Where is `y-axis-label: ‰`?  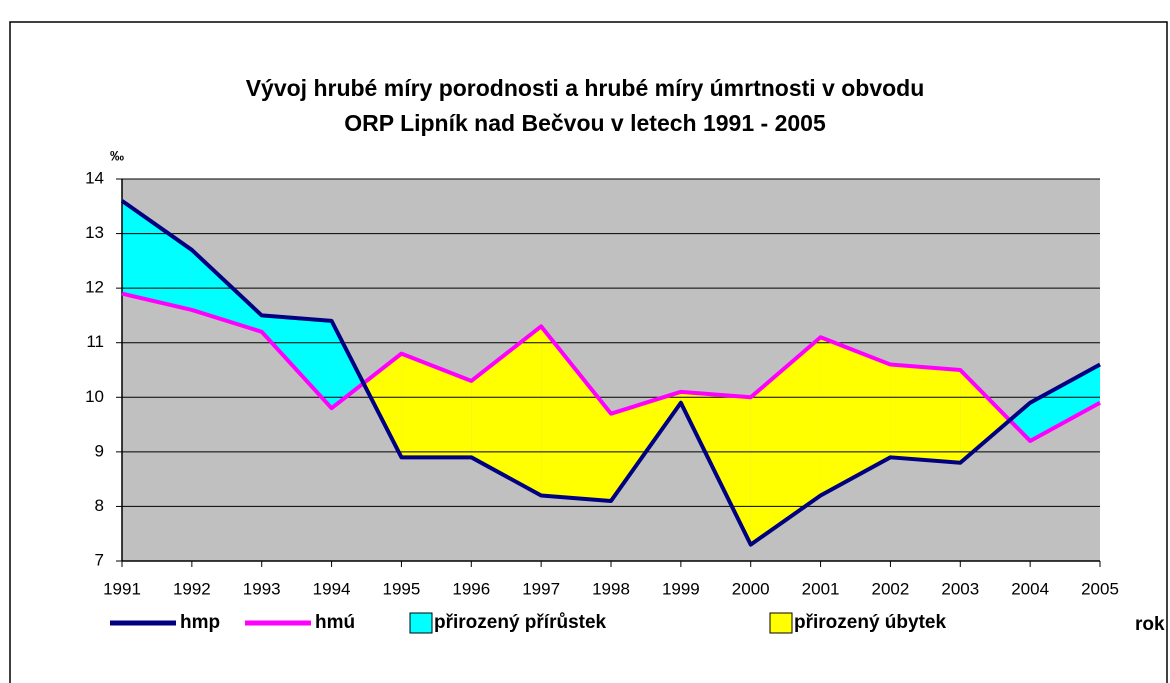
y-axis-label: ‰ is located at coordinates (117, 156).